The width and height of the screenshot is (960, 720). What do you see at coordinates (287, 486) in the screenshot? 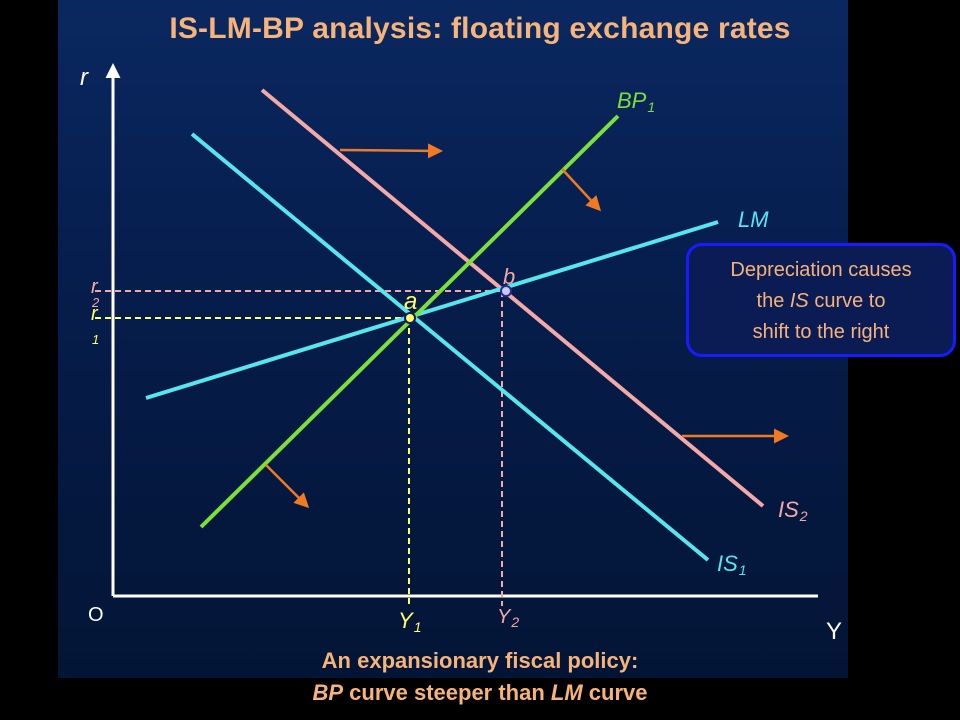
I see `bp-shift-arrow-bottom` at bounding box center [287, 486].